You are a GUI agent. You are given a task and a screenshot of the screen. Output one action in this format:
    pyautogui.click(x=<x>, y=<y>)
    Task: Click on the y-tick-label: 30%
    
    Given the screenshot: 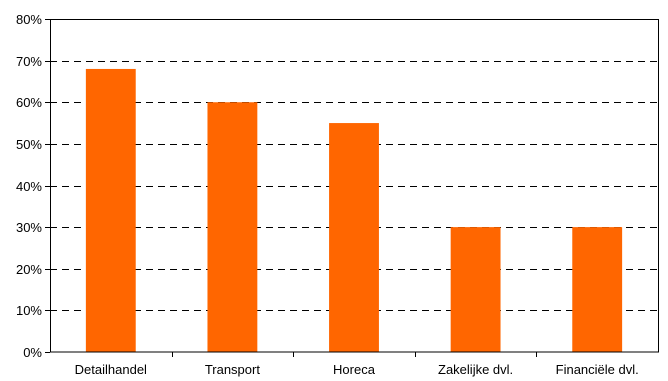 What is the action you would take?
    pyautogui.click(x=29, y=227)
    